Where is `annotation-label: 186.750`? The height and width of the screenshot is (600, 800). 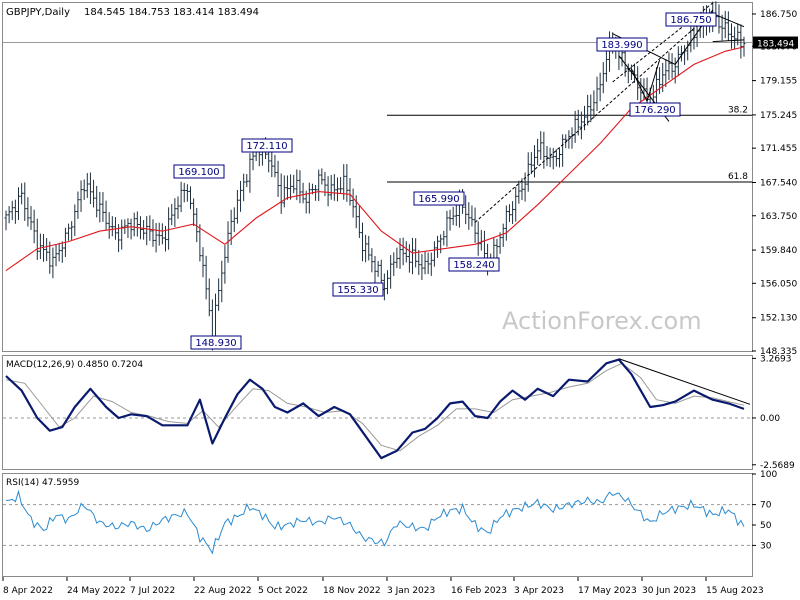 annotation-label: 186.750 is located at coordinates (690, 20).